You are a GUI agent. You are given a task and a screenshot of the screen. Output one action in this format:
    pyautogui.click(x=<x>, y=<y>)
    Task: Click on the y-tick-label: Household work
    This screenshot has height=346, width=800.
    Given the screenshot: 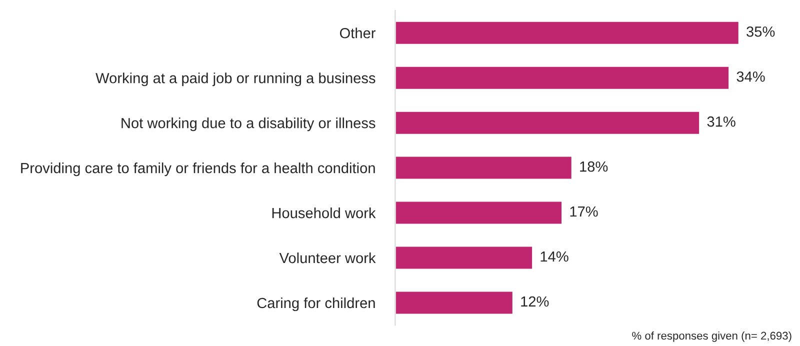 What is the action you would take?
    pyautogui.click(x=324, y=213)
    